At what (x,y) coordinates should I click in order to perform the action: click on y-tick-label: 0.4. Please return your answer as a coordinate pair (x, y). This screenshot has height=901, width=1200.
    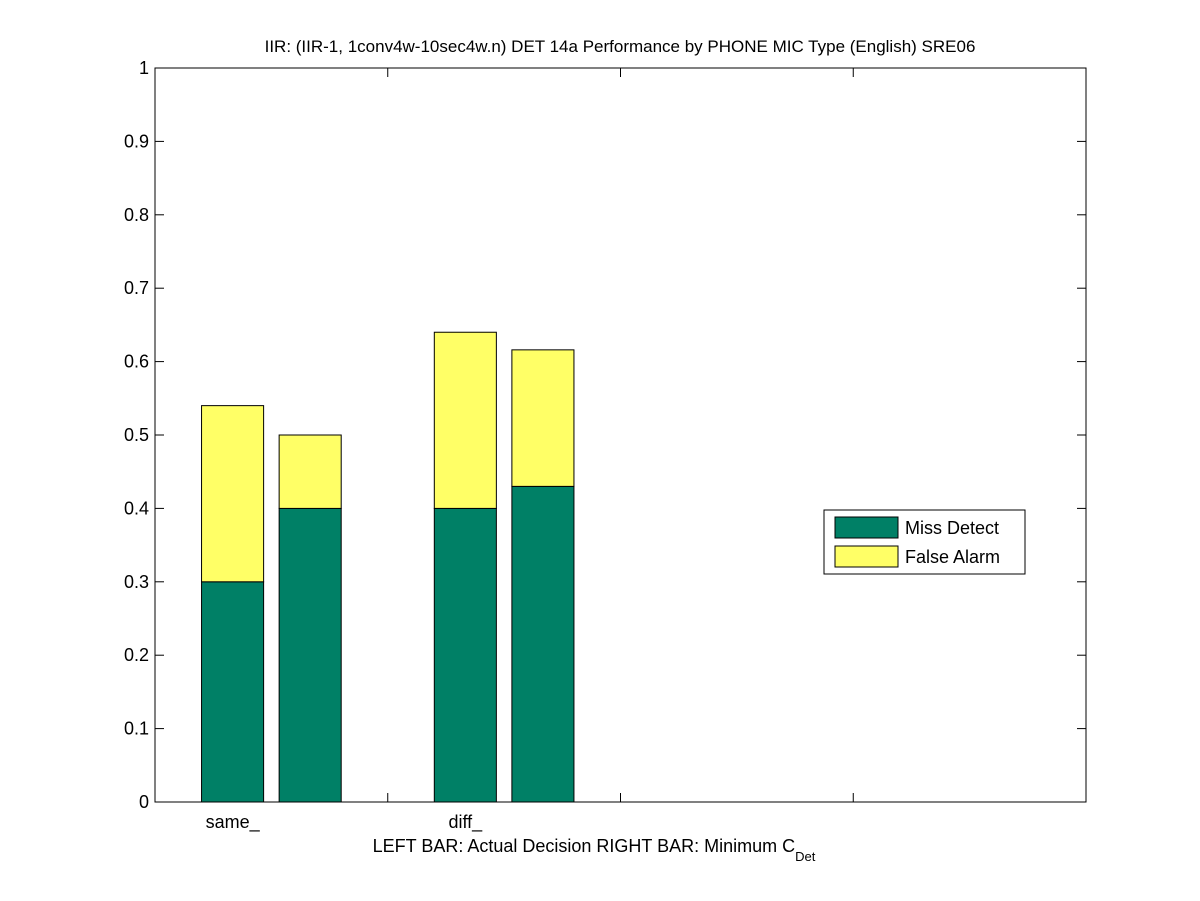
    Looking at the image, I should click on (136, 508).